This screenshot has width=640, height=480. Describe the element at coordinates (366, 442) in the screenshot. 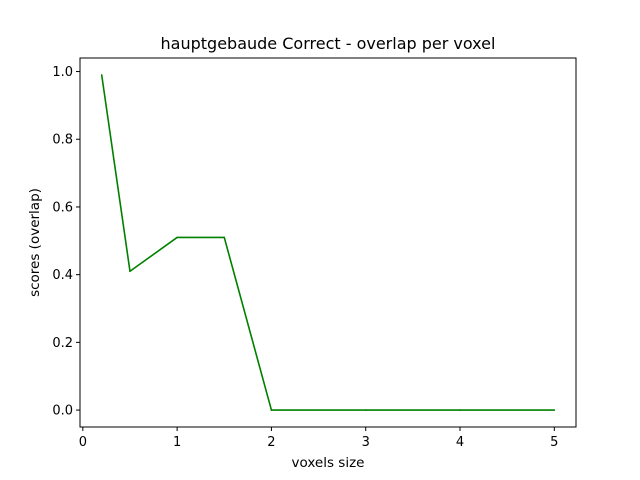

I see `x-tick-label: 3` at that location.